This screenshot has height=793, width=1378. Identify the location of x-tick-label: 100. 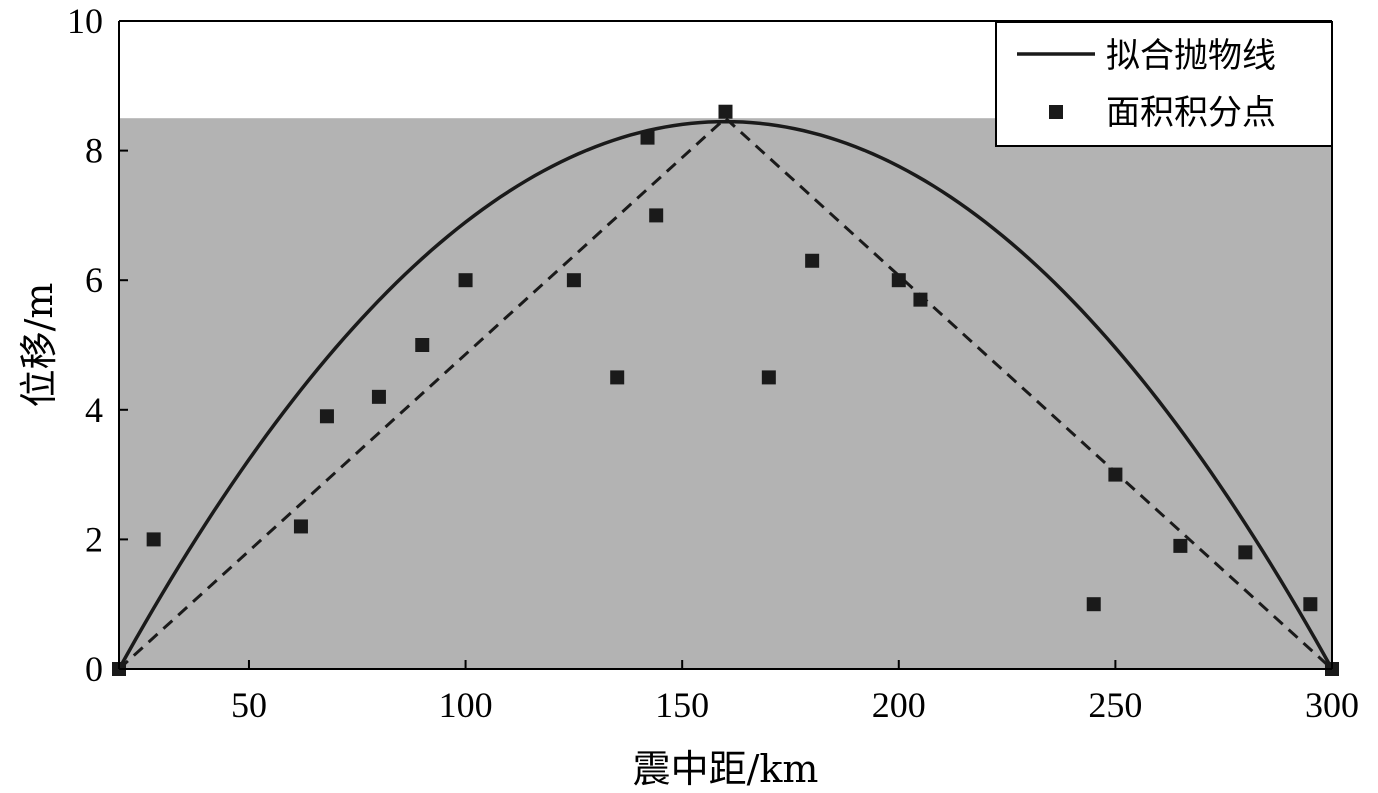
(466, 705).